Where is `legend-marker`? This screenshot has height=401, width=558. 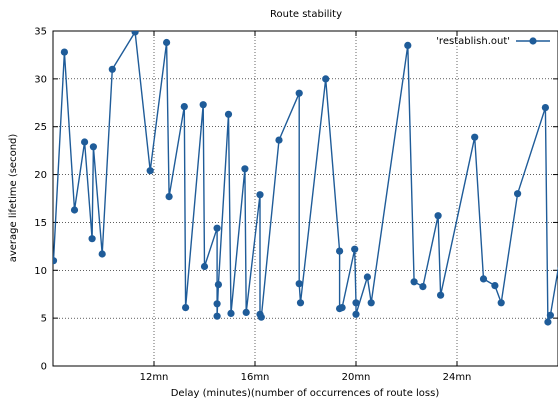
legend-marker is located at coordinates (533, 41).